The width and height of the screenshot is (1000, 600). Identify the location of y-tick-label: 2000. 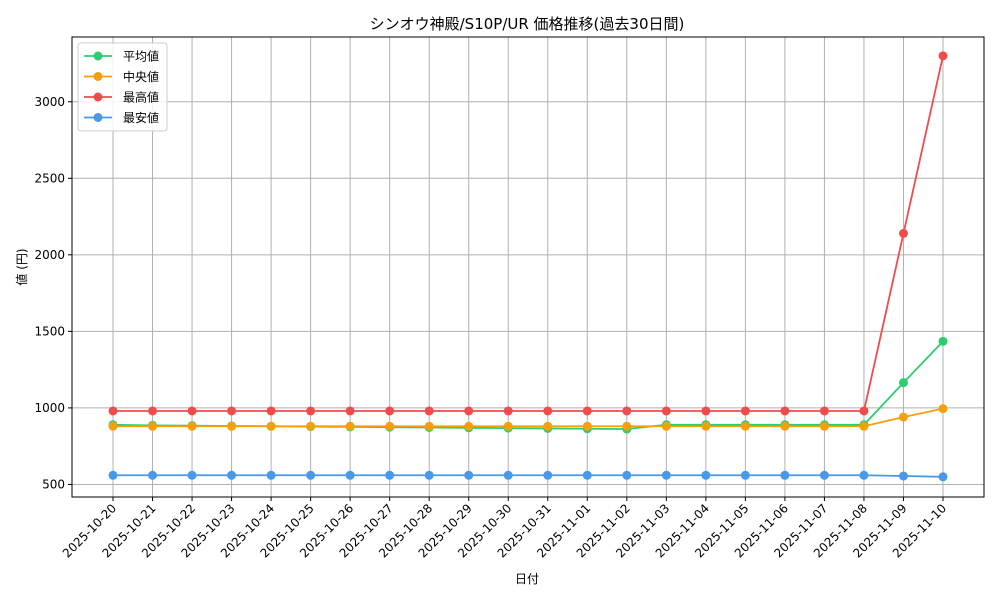
(49, 255).